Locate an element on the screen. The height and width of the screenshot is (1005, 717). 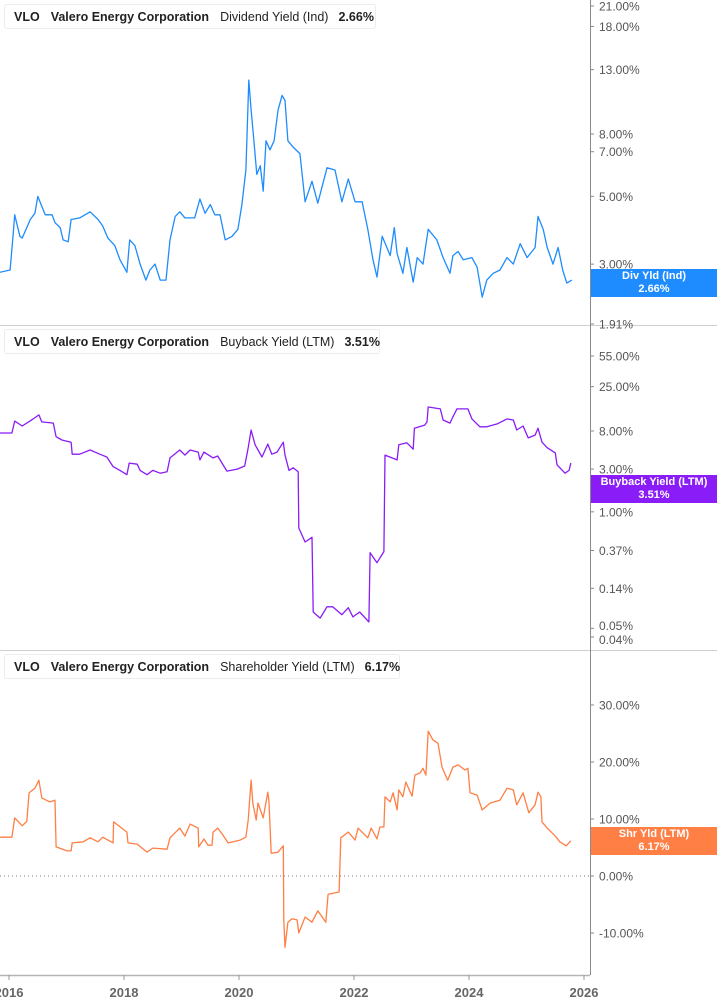
y-tick-label: 0.04% is located at coordinates (616, 640).